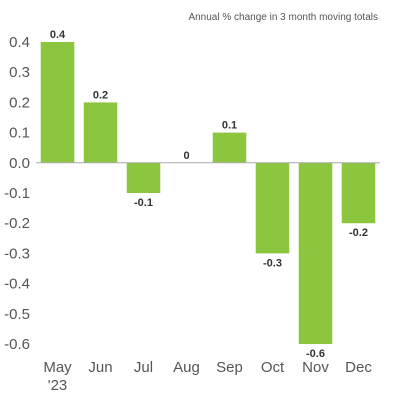 The image size is (400, 400). What do you see at coordinates (17, 253) in the screenshot?
I see `y-tick-label: -0.3` at bounding box center [17, 253].